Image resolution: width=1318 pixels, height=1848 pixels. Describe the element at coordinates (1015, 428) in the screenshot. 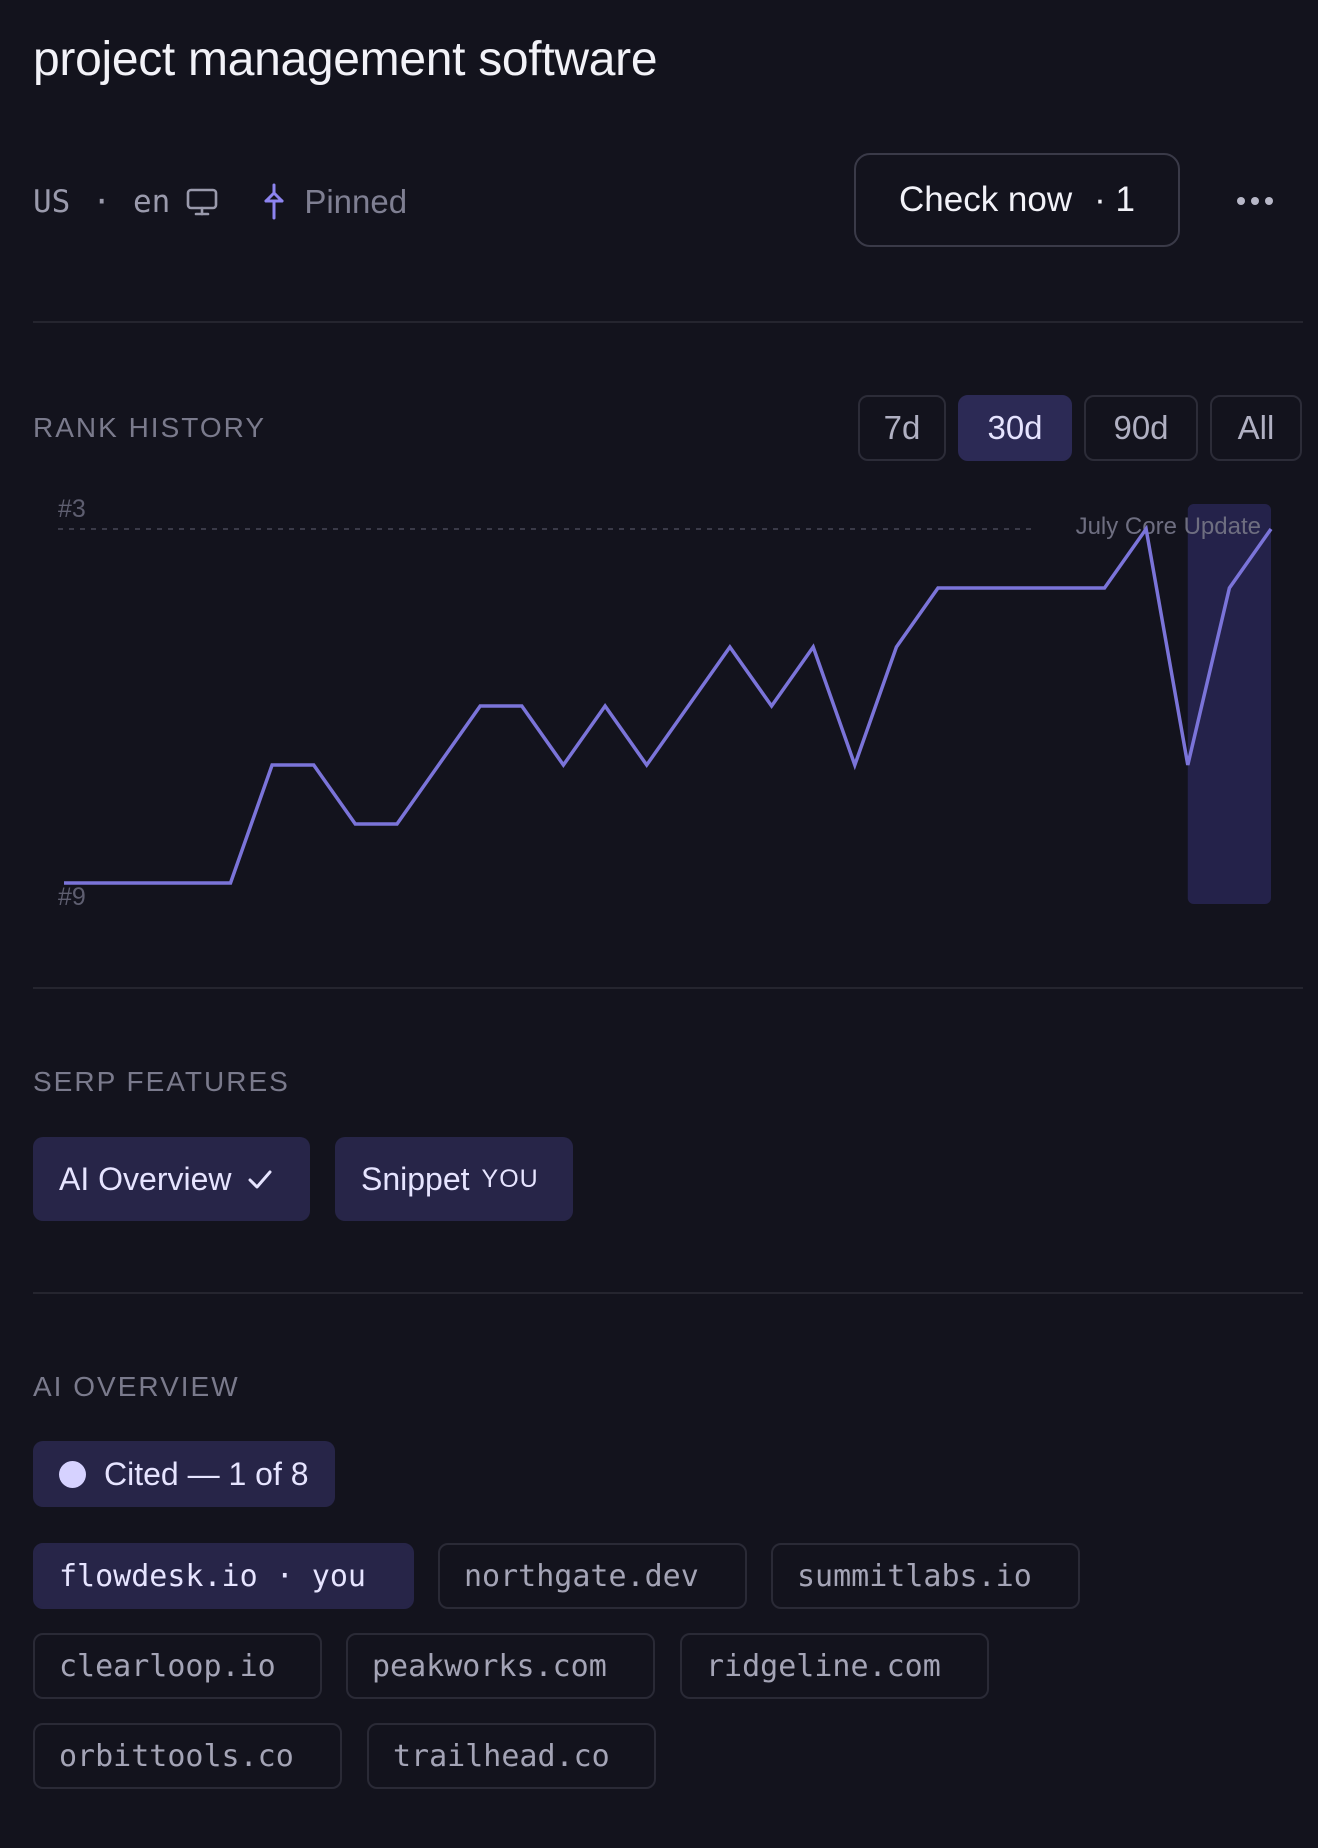

I see `tab-30d: 30d` at that location.